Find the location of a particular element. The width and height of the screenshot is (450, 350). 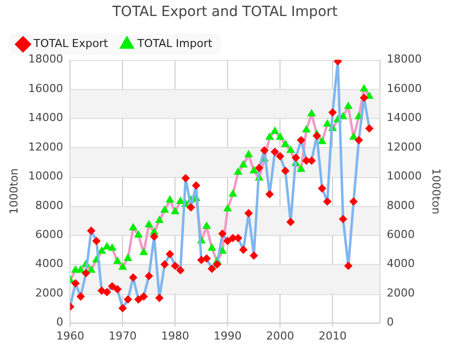

y-tick-label: 0 is located at coordinates (60, 322).